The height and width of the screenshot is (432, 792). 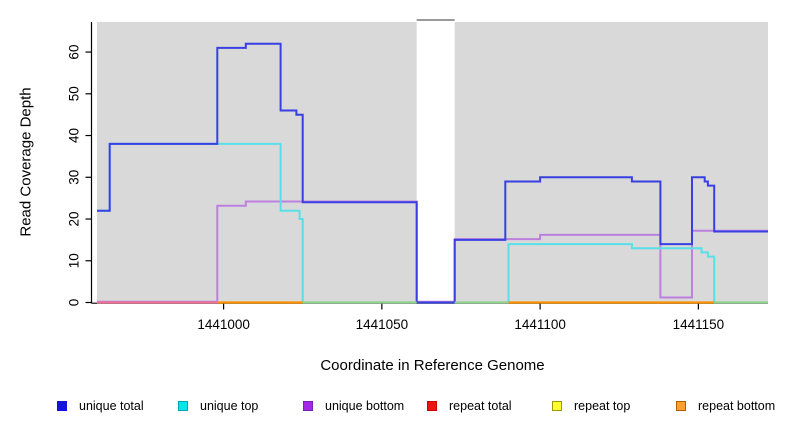 What do you see at coordinates (74, 260) in the screenshot?
I see `y-tick-label: 10` at bounding box center [74, 260].